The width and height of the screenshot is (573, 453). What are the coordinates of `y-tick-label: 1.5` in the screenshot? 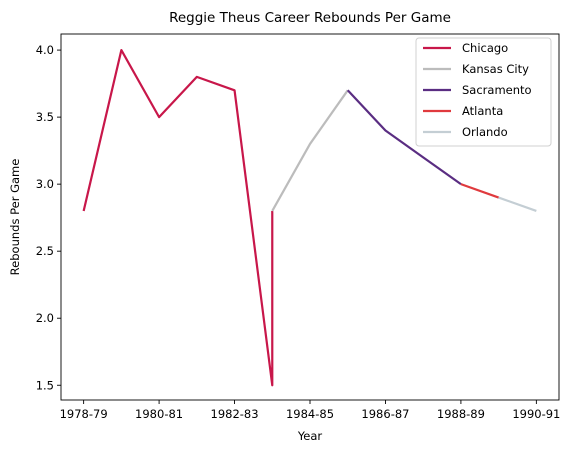 It's located at (45, 385).